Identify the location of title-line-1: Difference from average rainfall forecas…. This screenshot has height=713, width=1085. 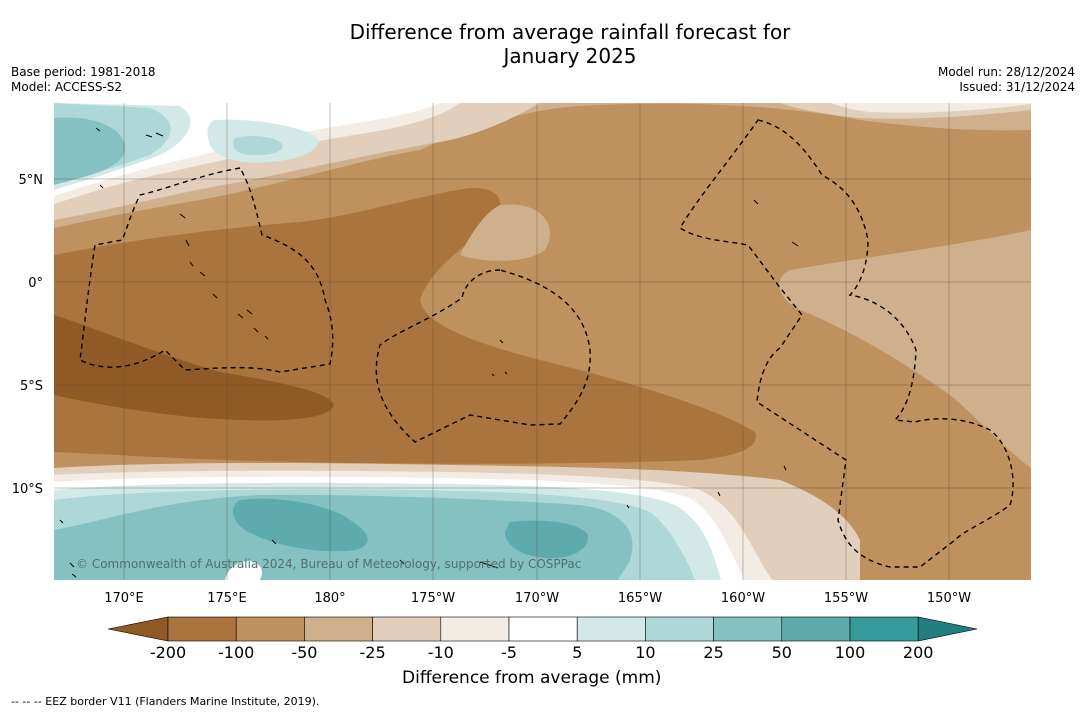
(570, 32).